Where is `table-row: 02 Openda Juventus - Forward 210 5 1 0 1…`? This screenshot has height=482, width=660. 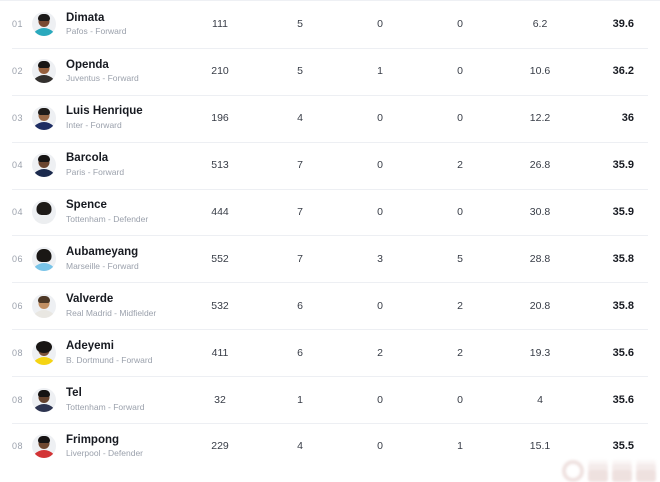 table-row: 02 Openda Juventus - Forward 210 5 1 0 1… is located at coordinates (330, 71).